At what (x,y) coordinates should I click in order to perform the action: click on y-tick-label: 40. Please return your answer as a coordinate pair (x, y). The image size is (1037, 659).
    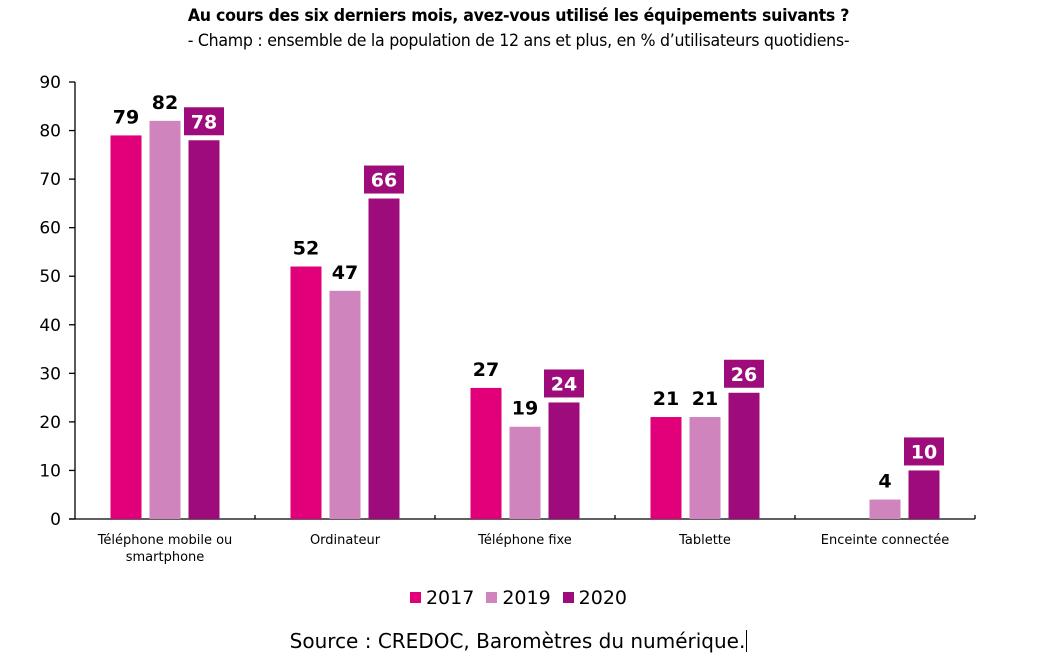
    Looking at the image, I should click on (50, 326).